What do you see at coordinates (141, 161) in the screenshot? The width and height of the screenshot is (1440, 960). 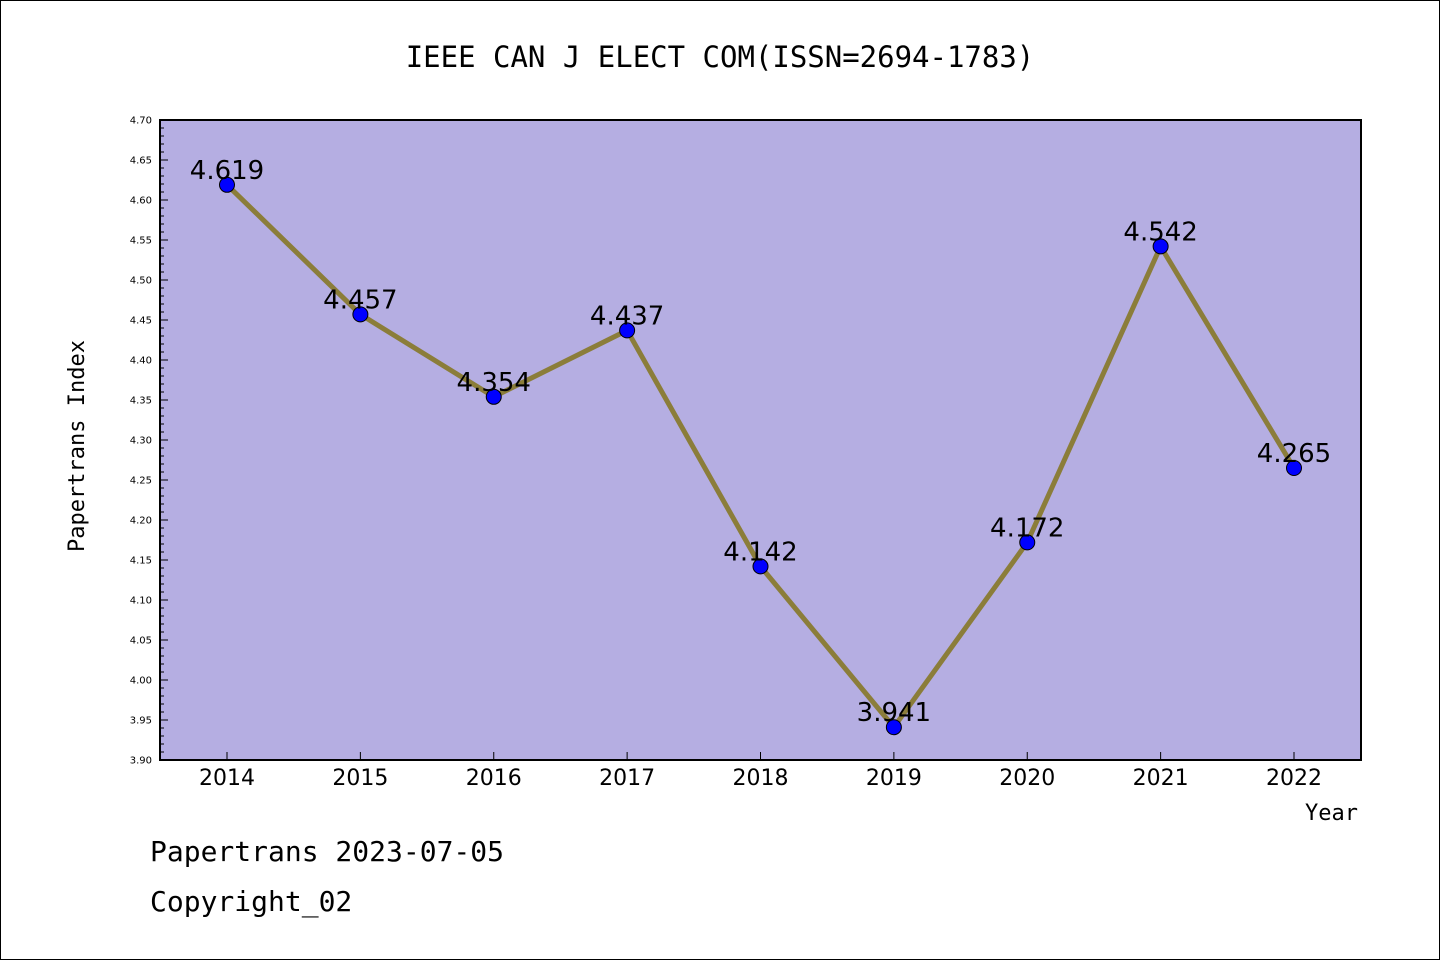 I see `y-tick-label: 4.65` at bounding box center [141, 161].